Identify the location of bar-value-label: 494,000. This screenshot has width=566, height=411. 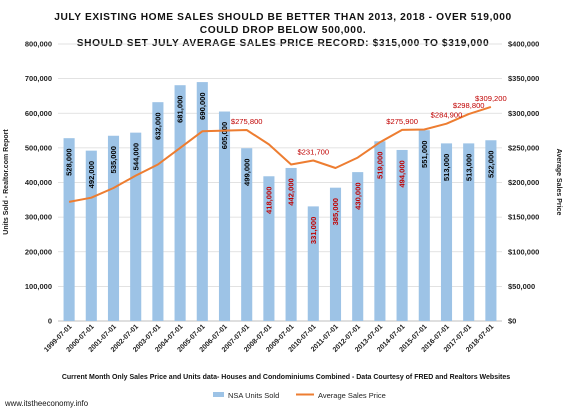
(402, 173).